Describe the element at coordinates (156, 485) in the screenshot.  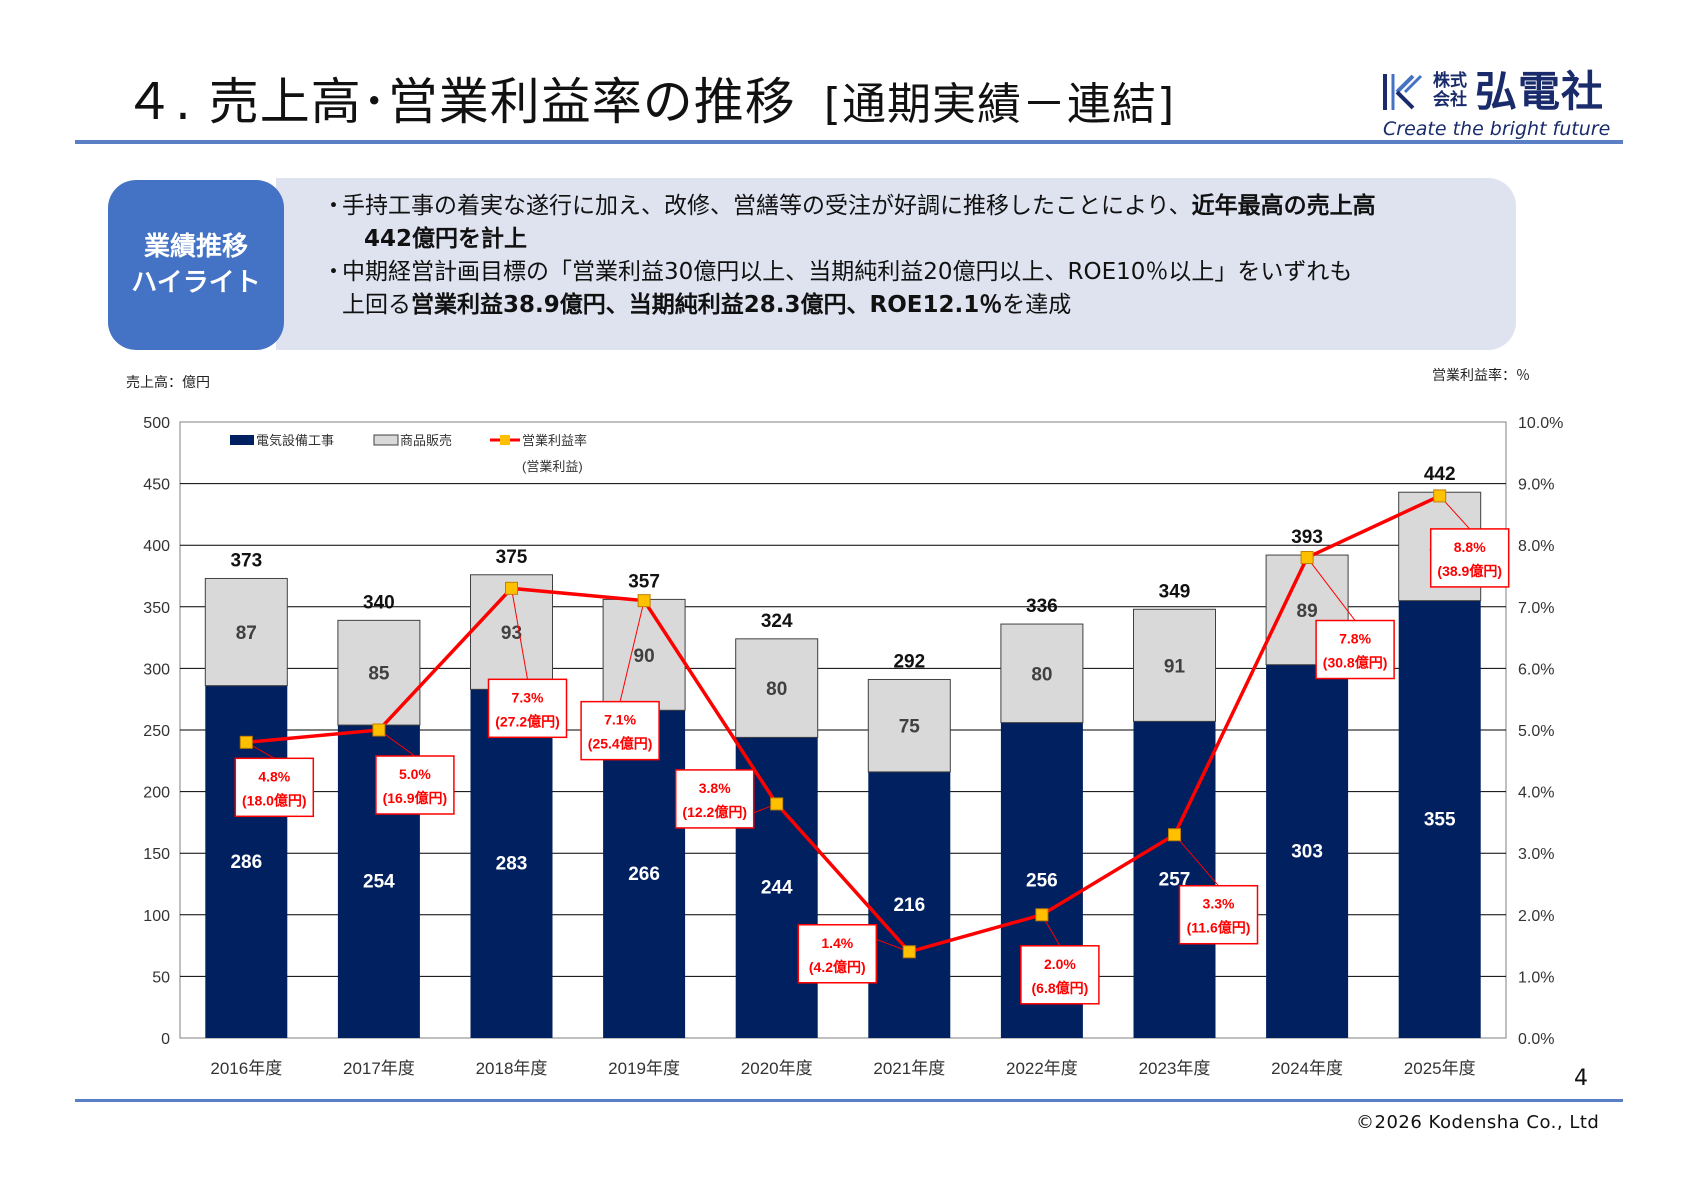
I see `y-tick-label: 450` at that location.